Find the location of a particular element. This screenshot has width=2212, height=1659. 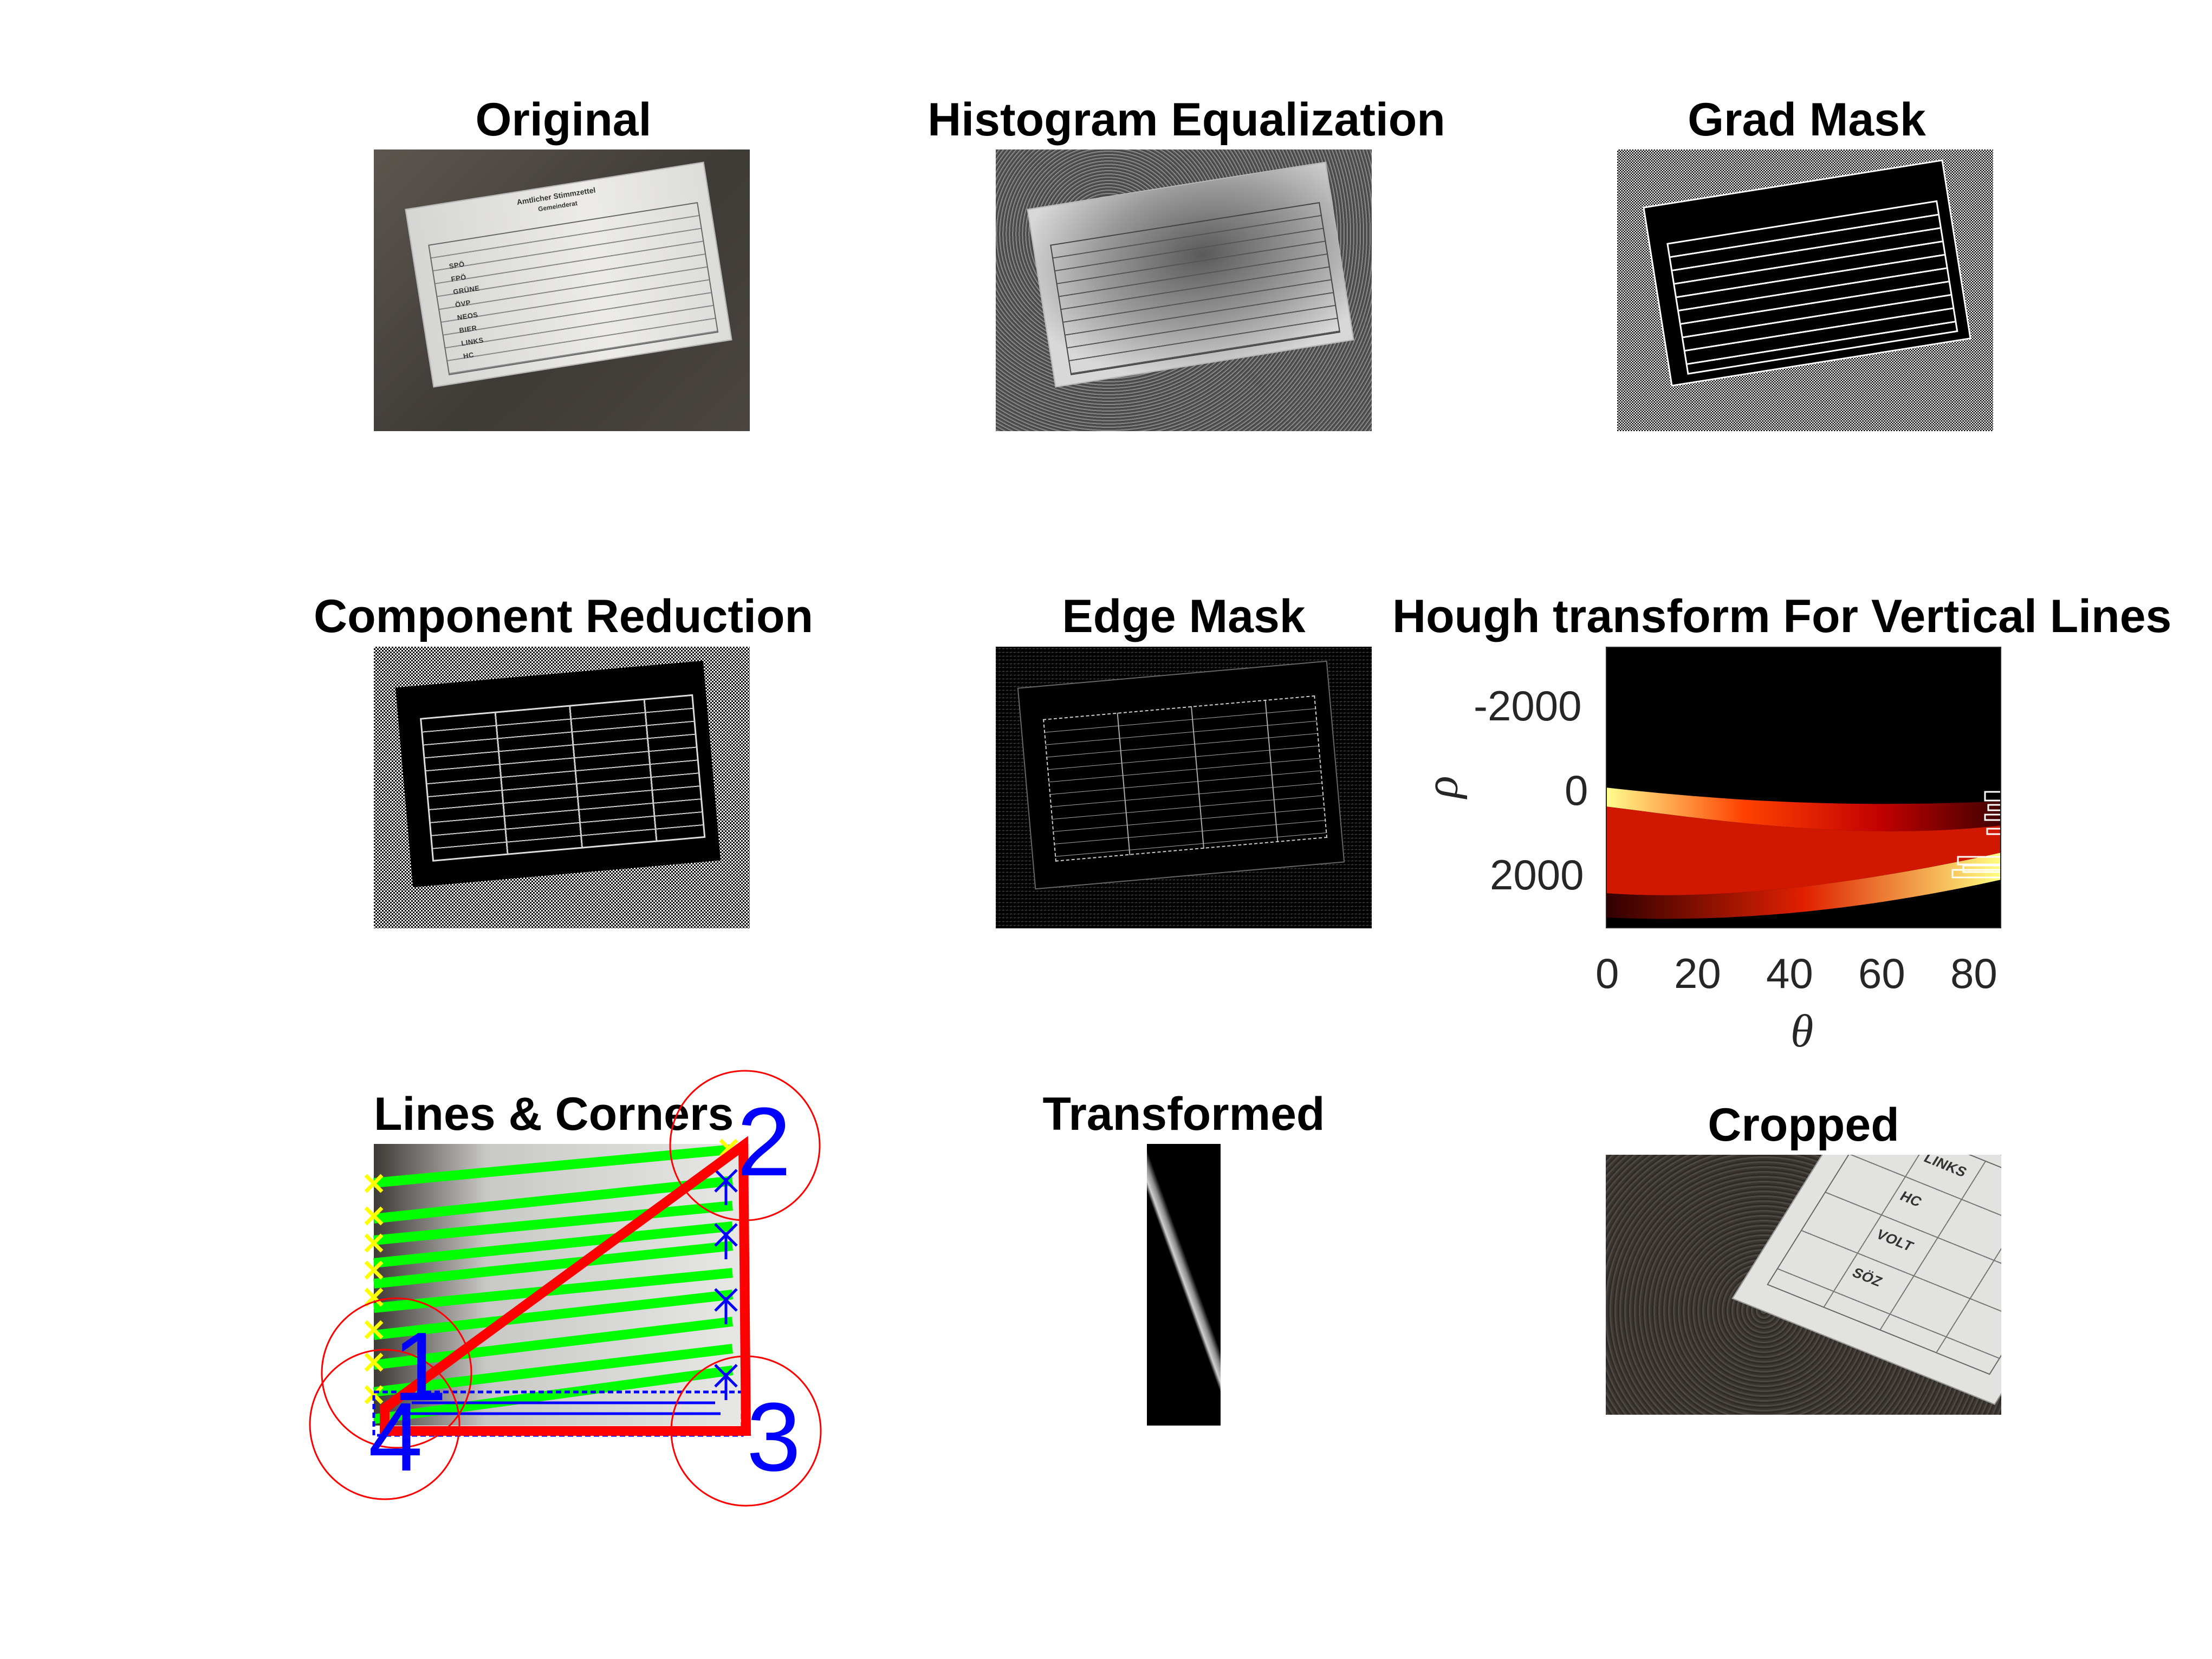

panel-transformed is located at coordinates (1184, 1285).